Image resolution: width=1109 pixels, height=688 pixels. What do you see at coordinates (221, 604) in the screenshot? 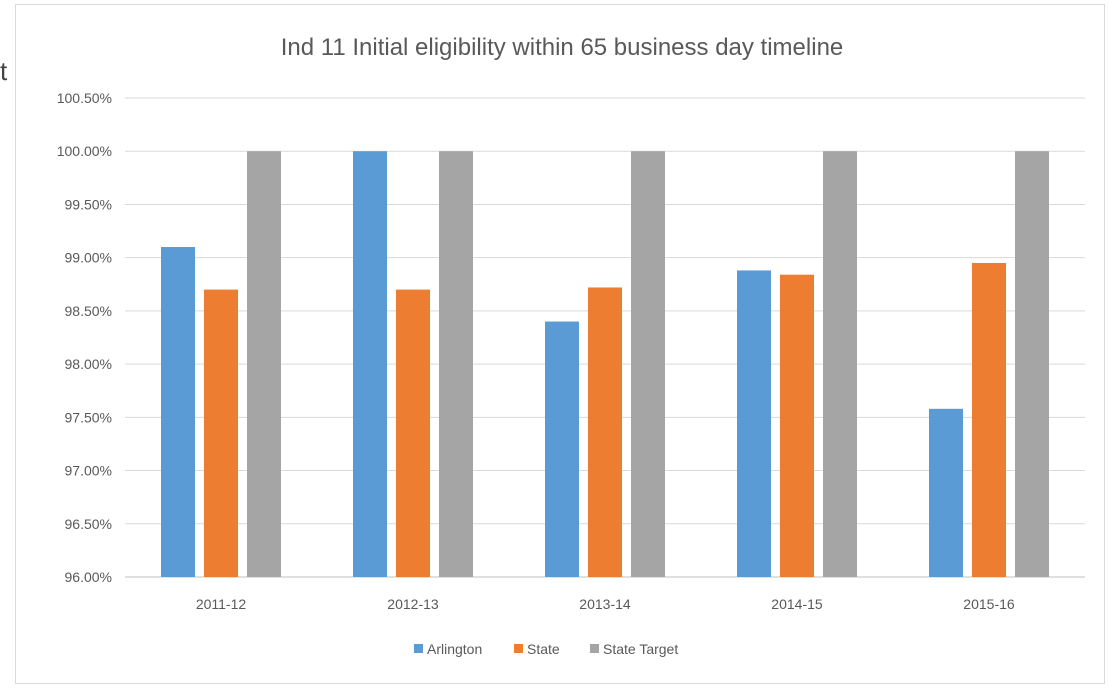
I see `x-tick-label: 2011-12` at bounding box center [221, 604].